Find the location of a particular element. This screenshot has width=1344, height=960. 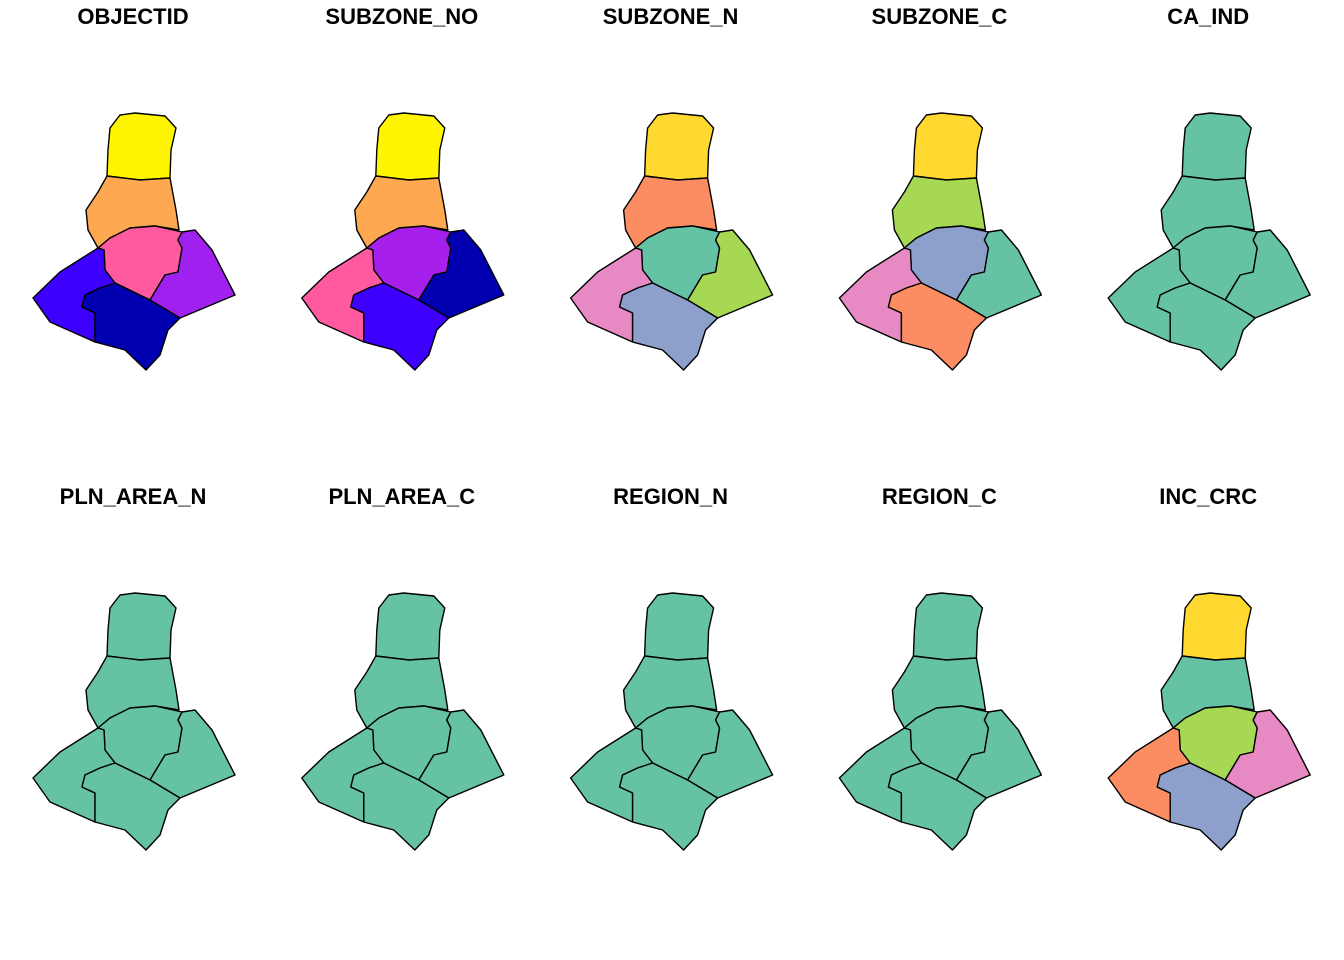

map-panel: CA_IND is located at coordinates (1209, 187).